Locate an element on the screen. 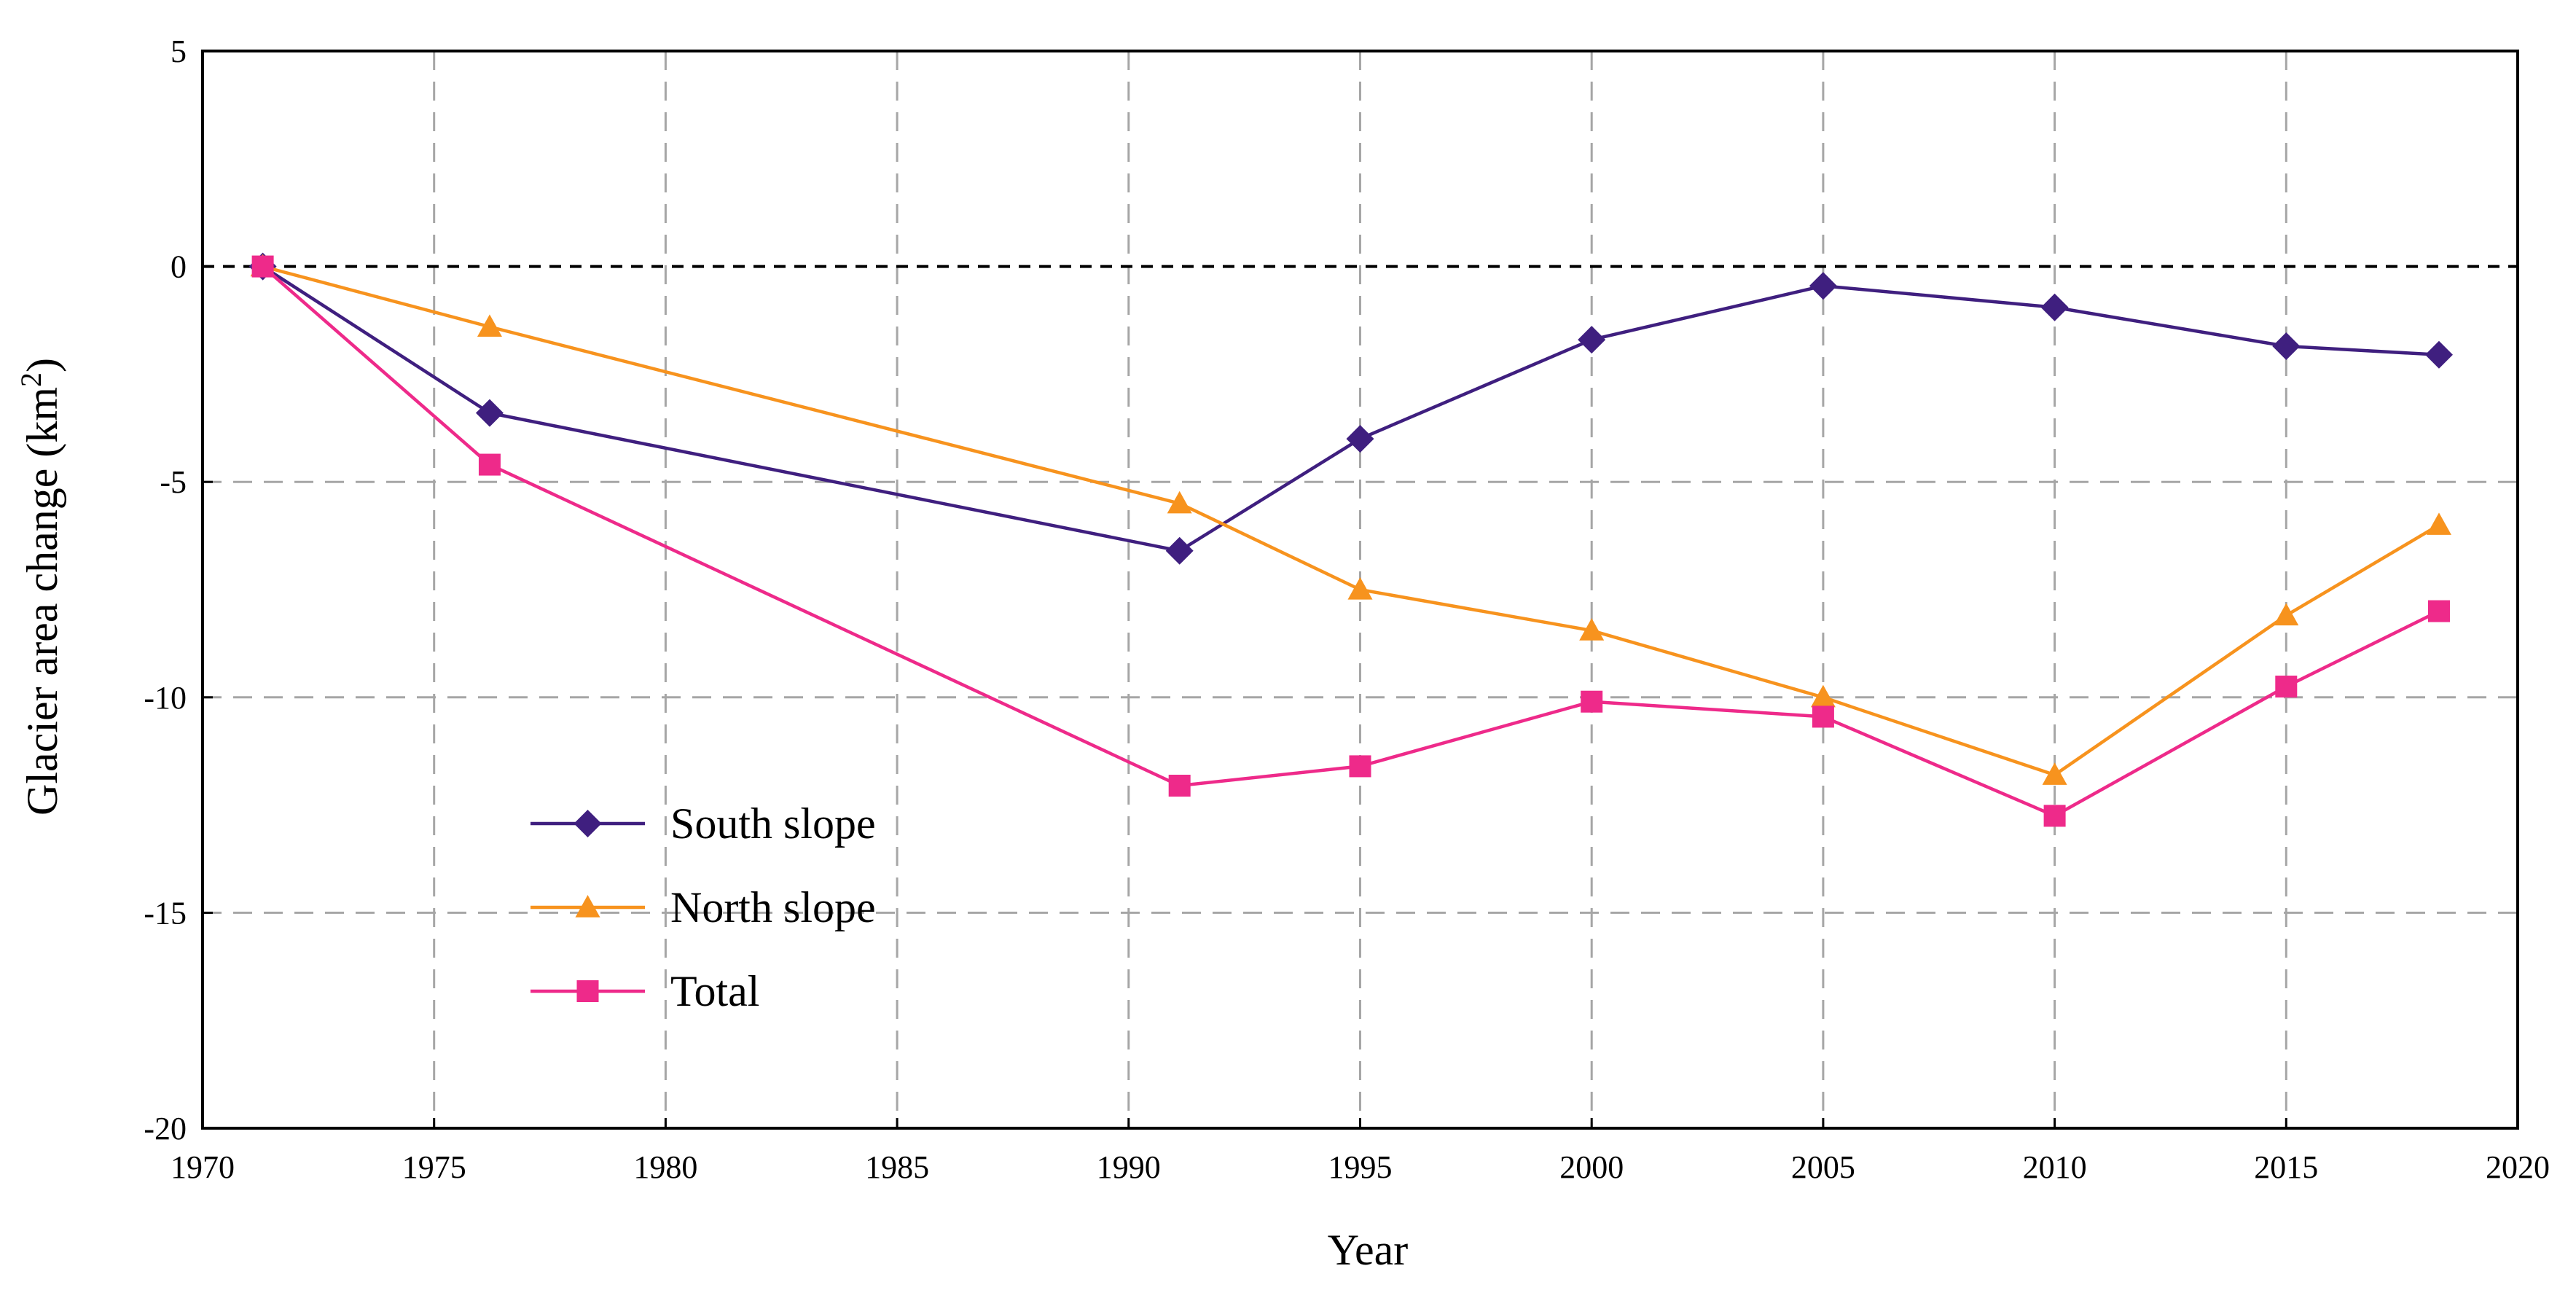 This screenshot has width=2576, height=1290. x-tick-label: 2000 is located at coordinates (1591, 1167).